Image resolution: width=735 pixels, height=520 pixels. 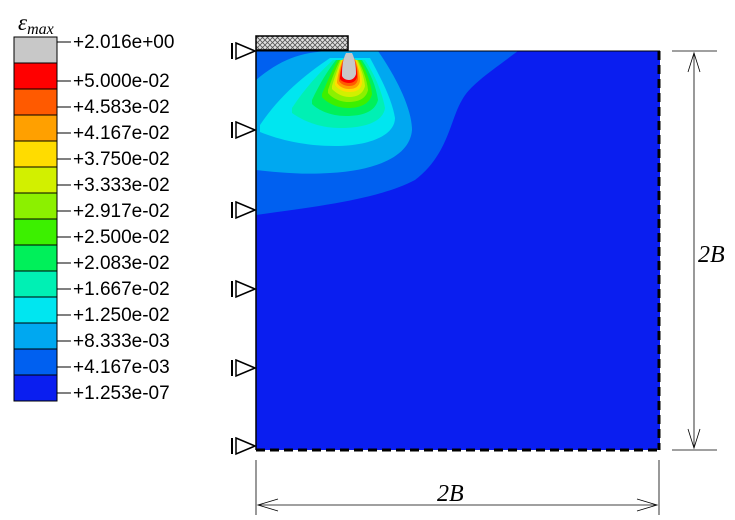 What do you see at coordinates (121, 81) in the screenshot?
I see `legend-label: +5.000e-02` at bounding box center [121, 81].